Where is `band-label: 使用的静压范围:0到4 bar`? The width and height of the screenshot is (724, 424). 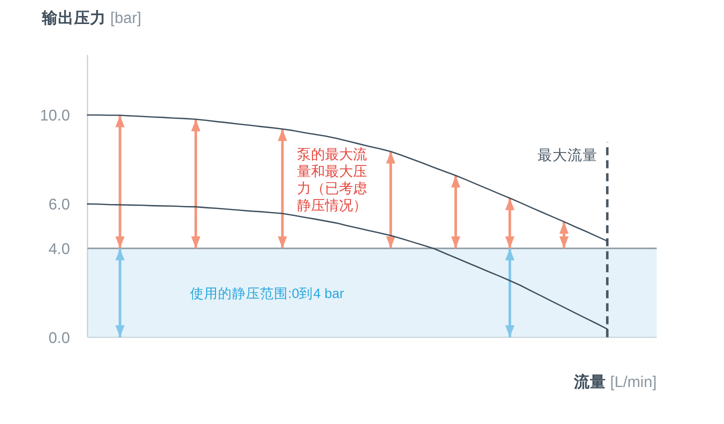 band-label: 使用的静压范围:0到4 bar is located at coordinates (267, 293).